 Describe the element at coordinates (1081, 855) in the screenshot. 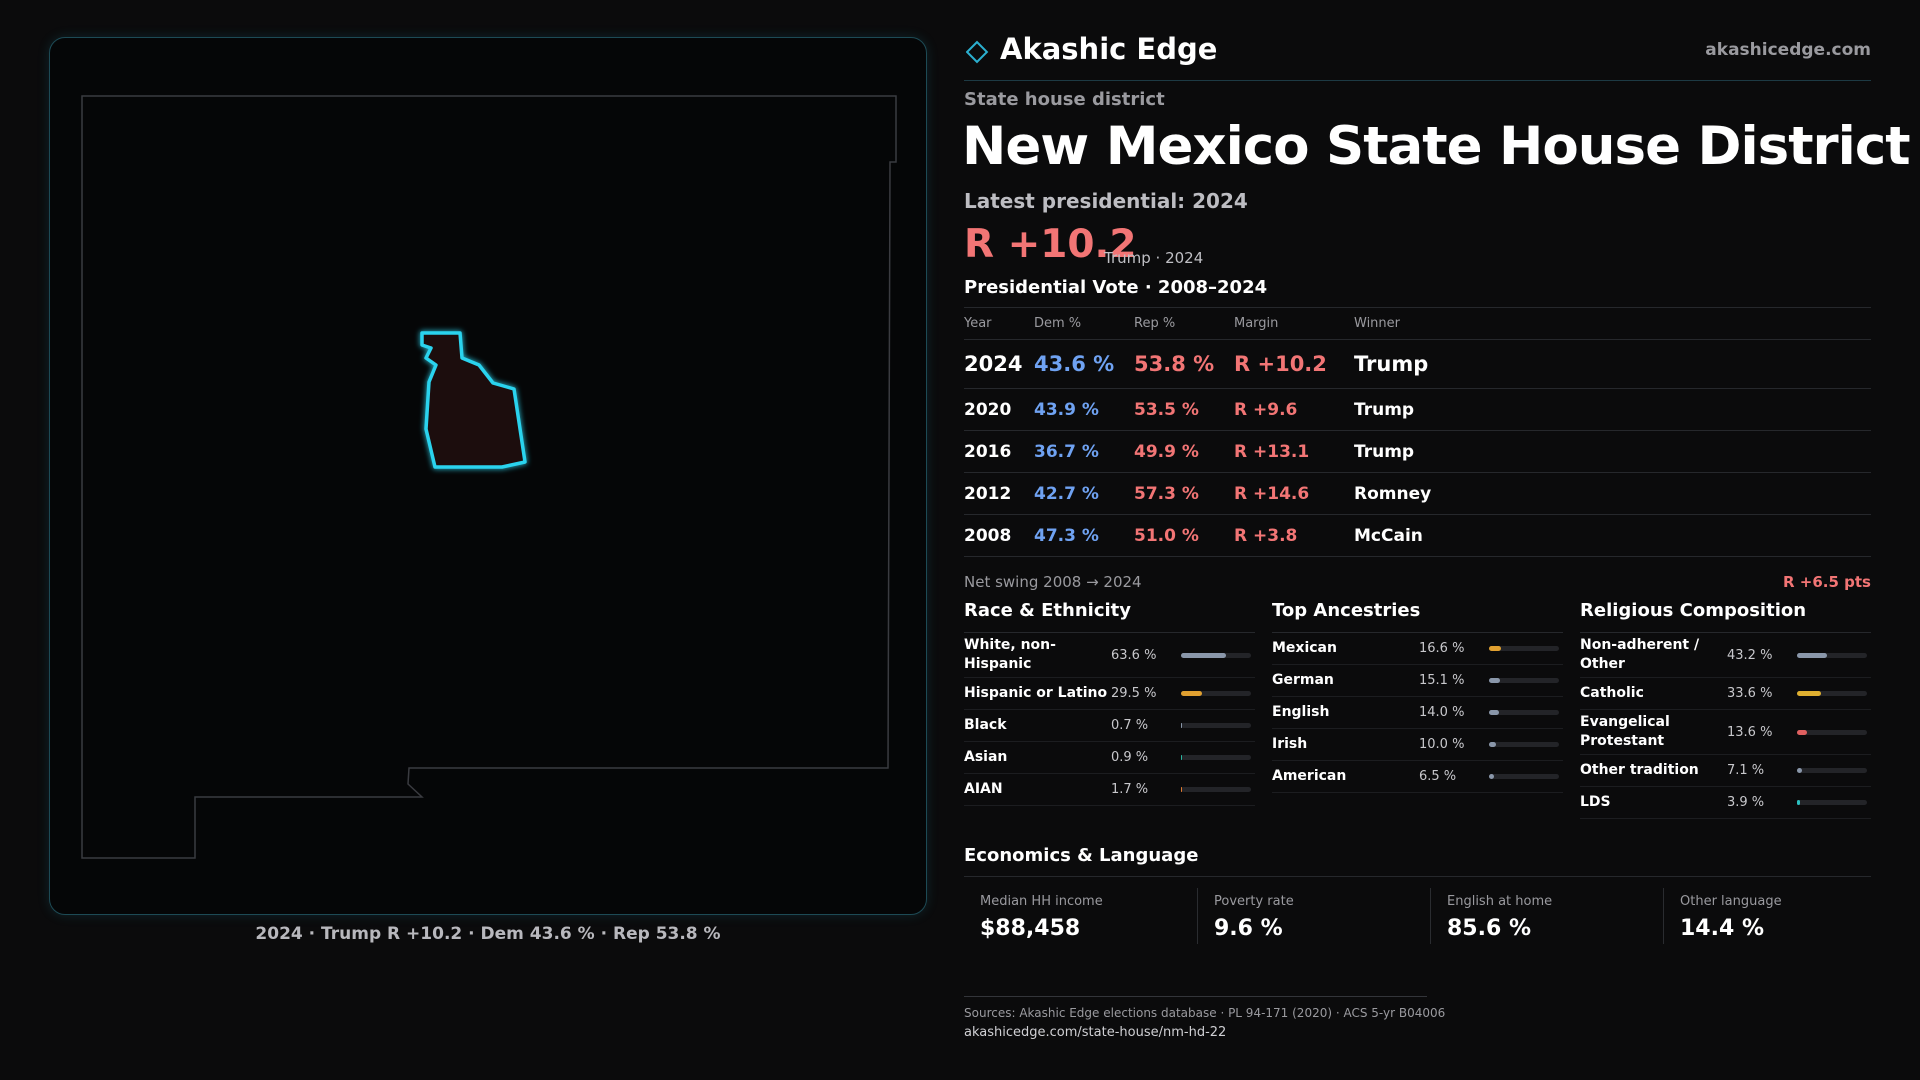

I see `econ-title: Economics & Language` at that location.